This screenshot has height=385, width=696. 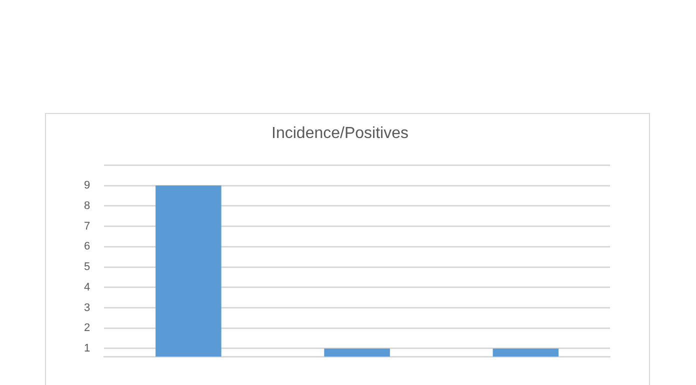 I want to click on y-tick-label: 9, so click(x=87, y=186).